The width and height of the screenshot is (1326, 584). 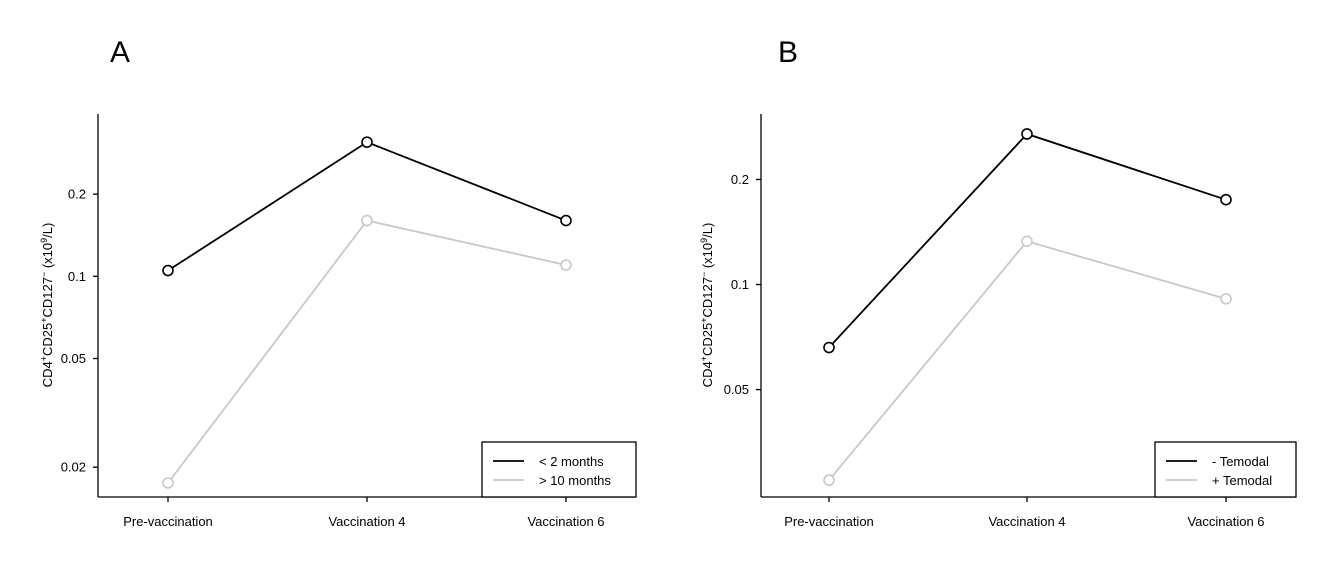 I want to click on panel-letter: B, so click(x=788, y=52).